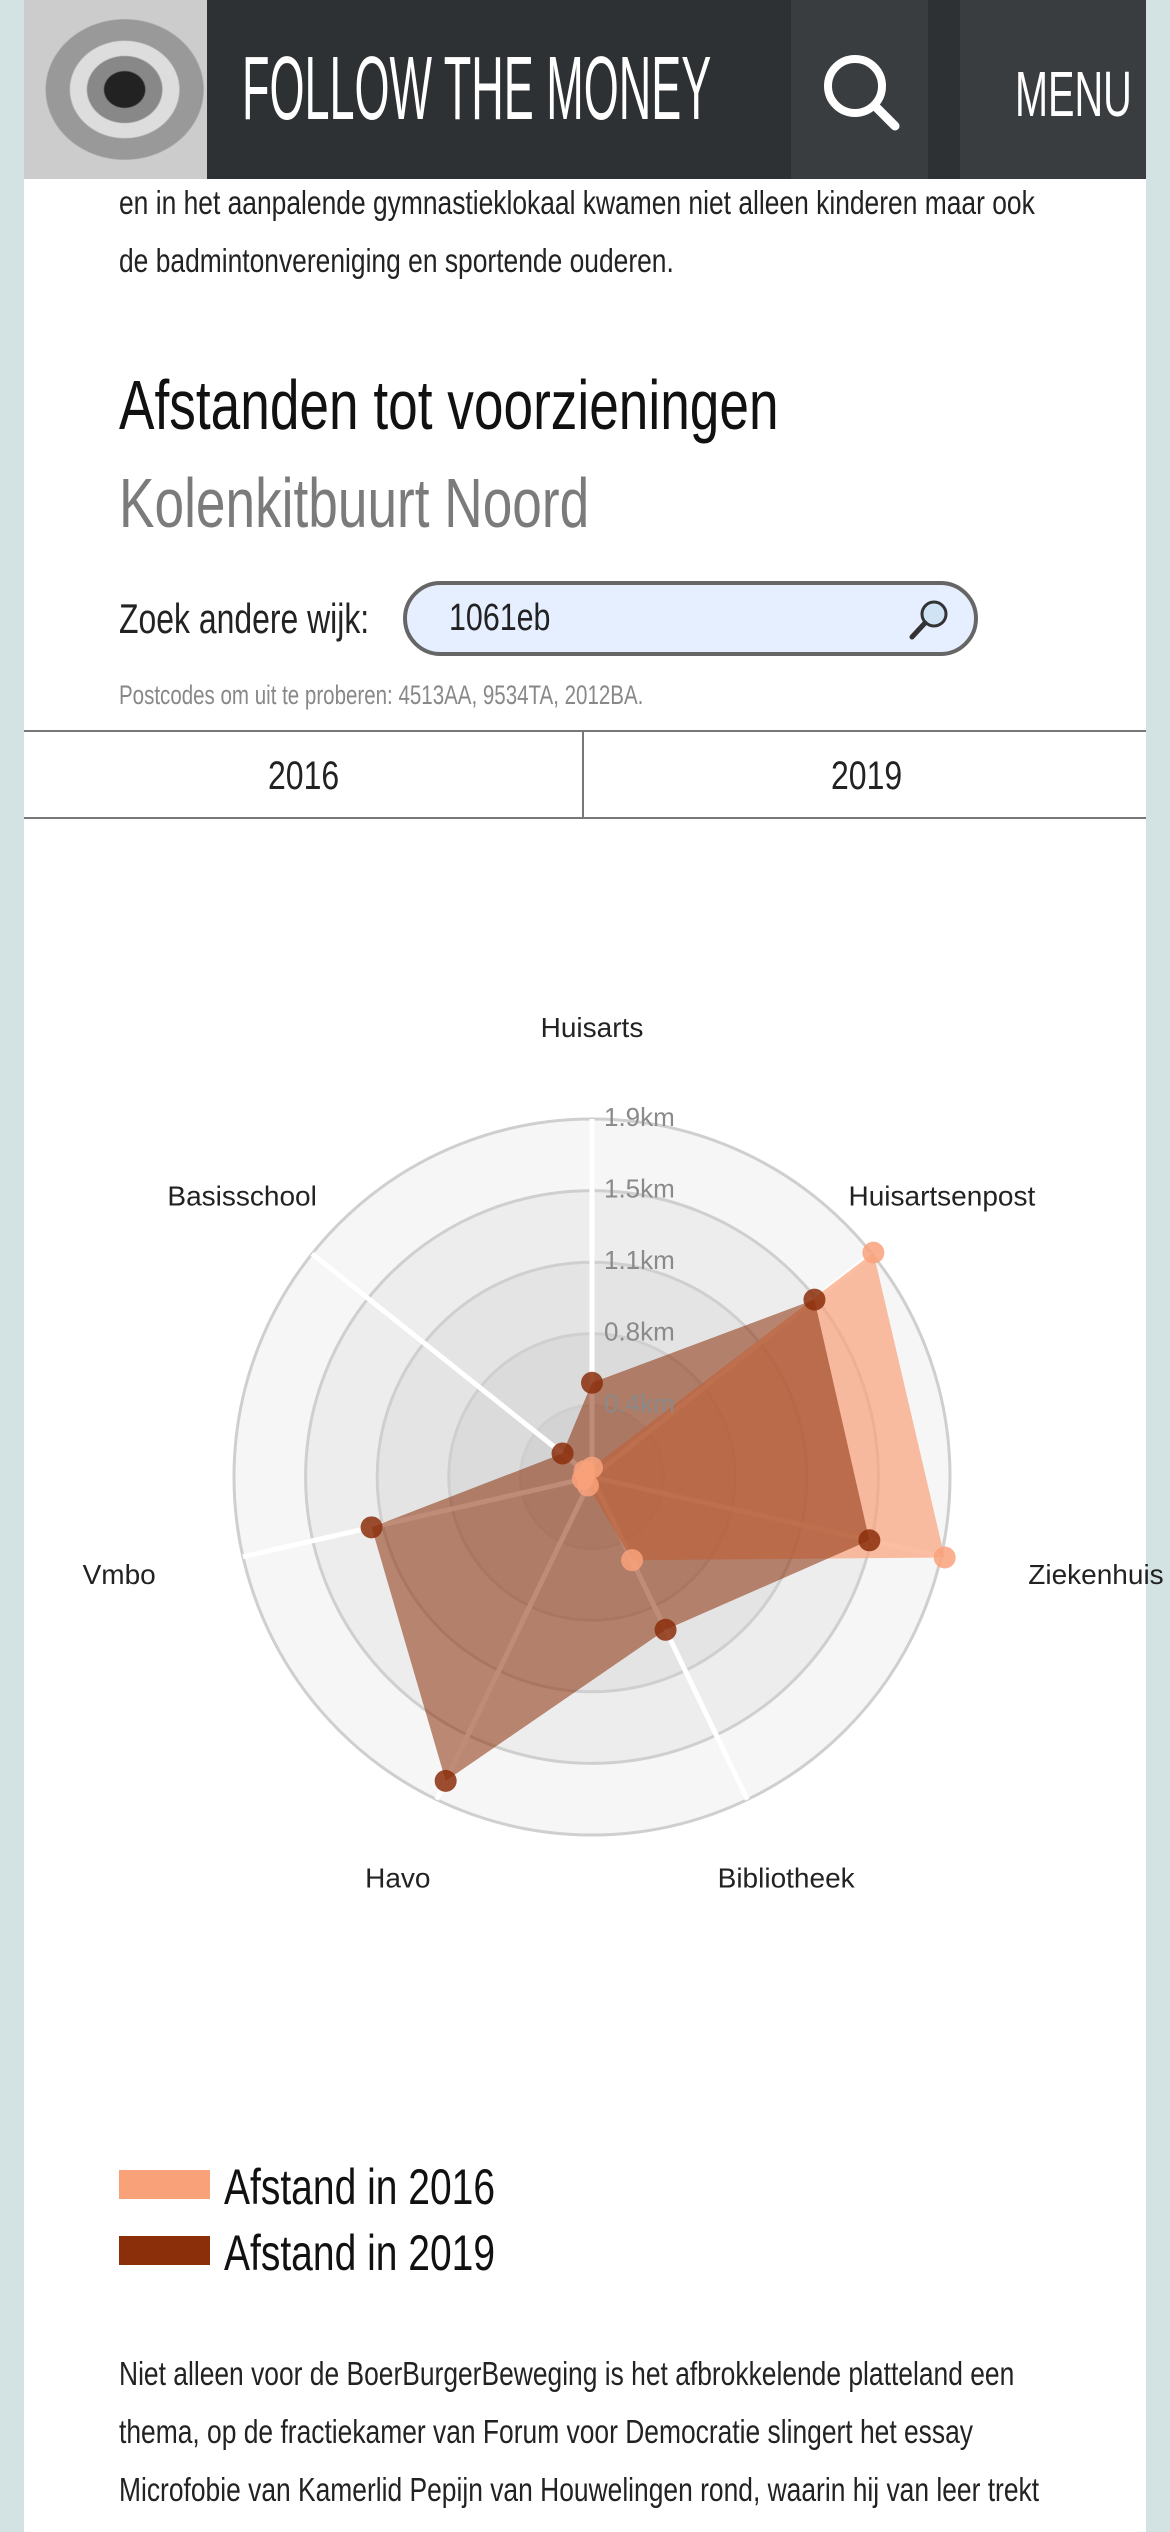 The image size is (1170, 2532). I want to click on tab-divider, so click(583, 774).